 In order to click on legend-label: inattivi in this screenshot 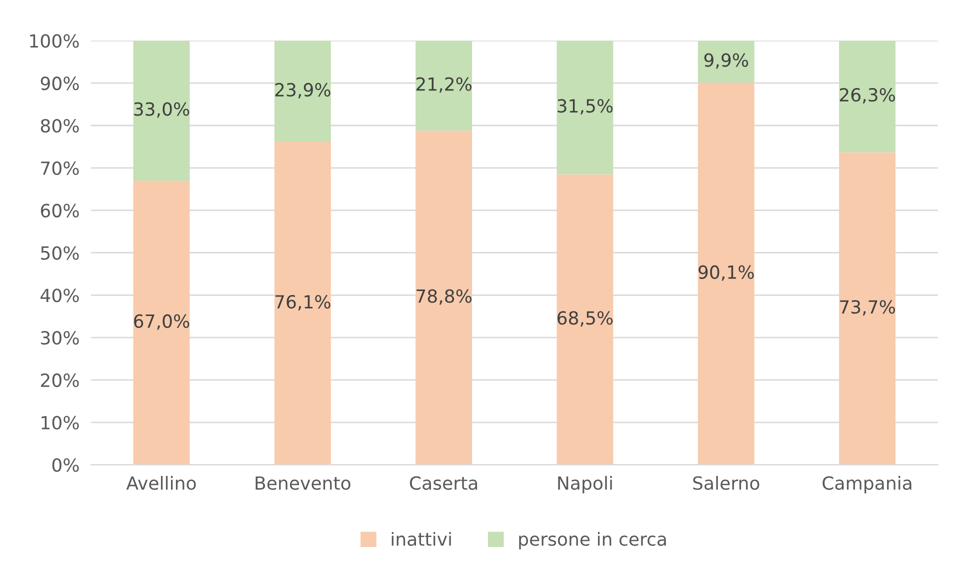, I will do `click(421, 539)`.